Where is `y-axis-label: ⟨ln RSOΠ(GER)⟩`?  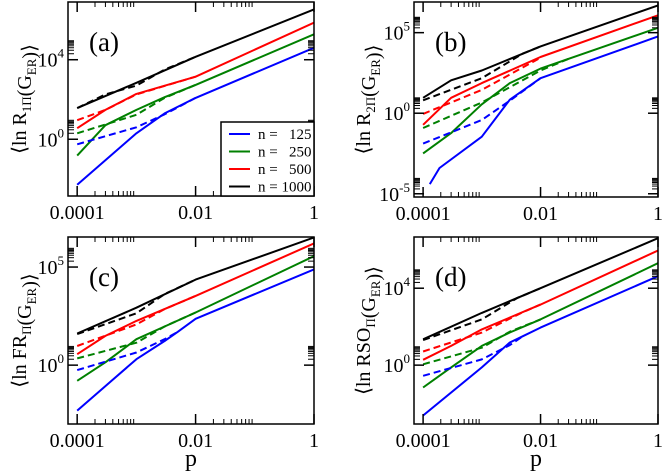 y-axis-label: ⟨ln RSOΠ(GER)⟩ is located at coordinates (369, 330).